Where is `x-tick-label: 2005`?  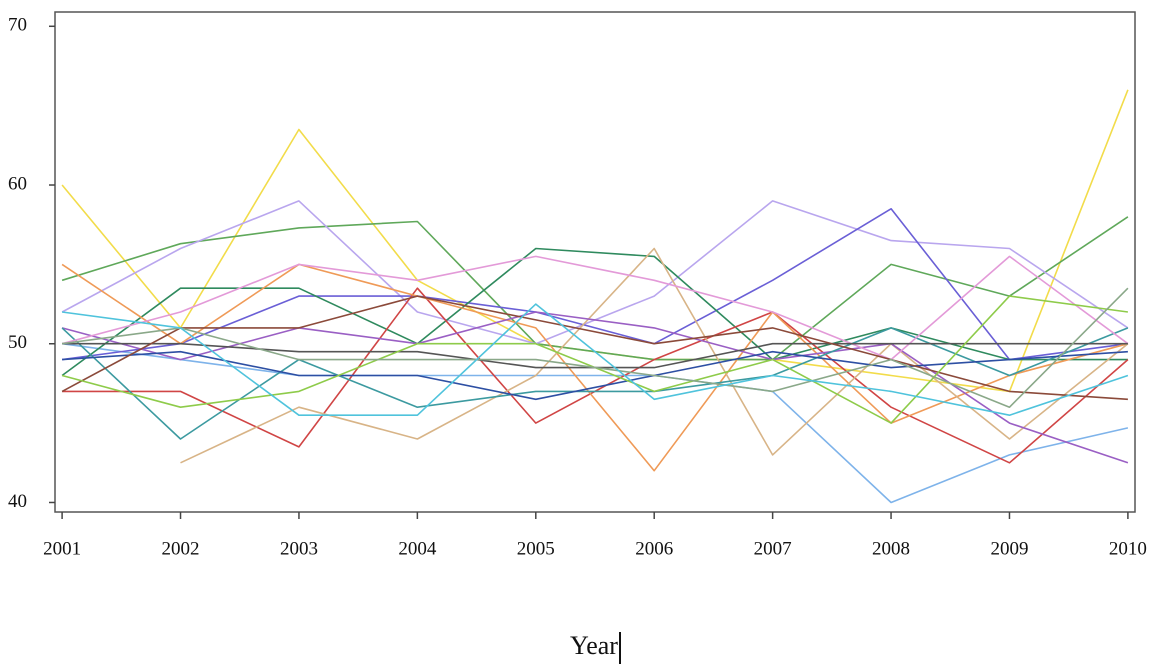
x-tick-label: 2005 is located at coordinates (536, 548).